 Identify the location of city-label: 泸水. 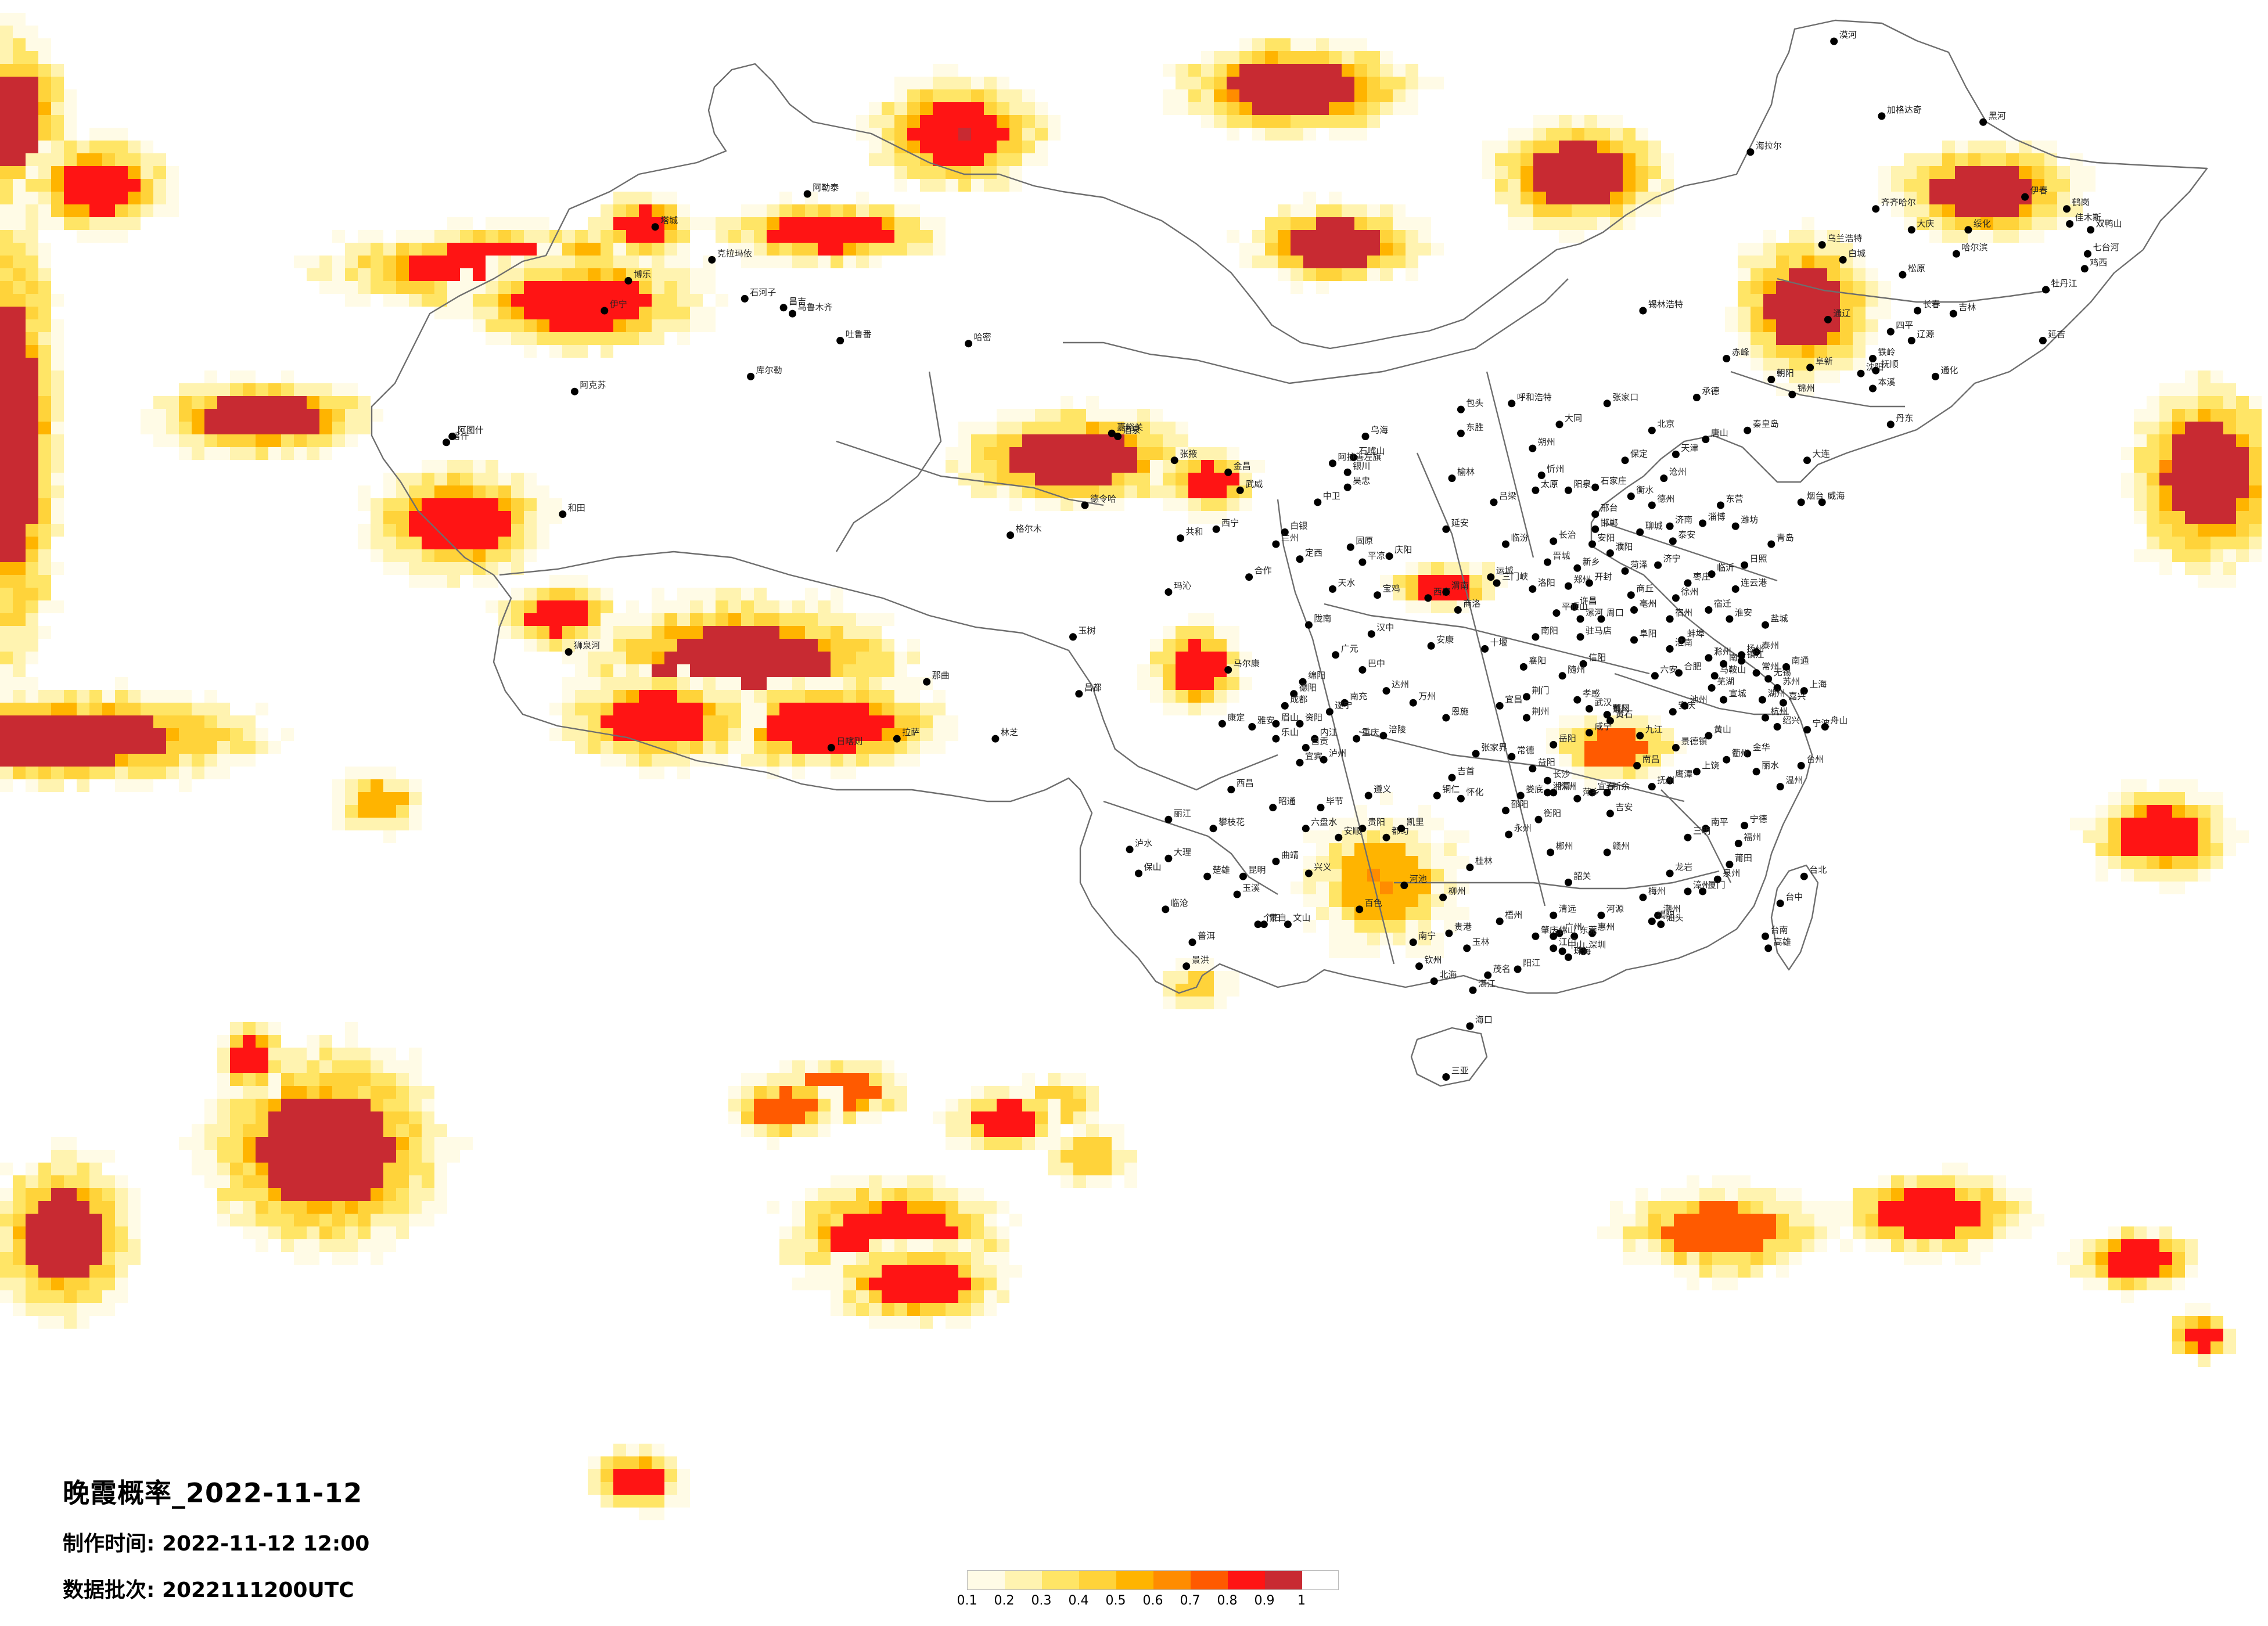
(1143, 843).